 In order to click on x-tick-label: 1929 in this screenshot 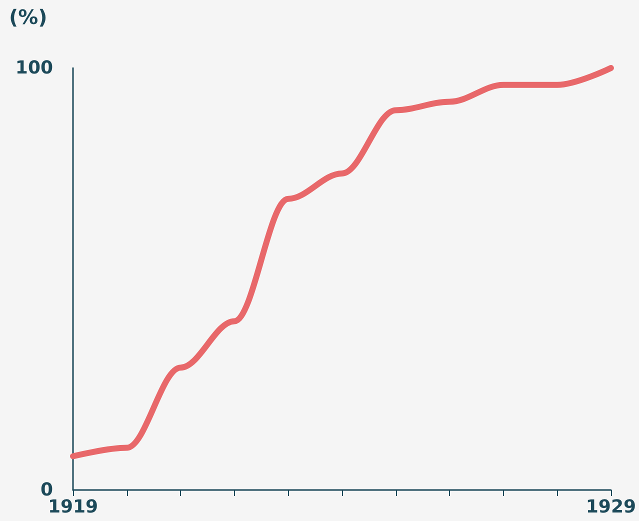, I will do `click(611, 507)`.